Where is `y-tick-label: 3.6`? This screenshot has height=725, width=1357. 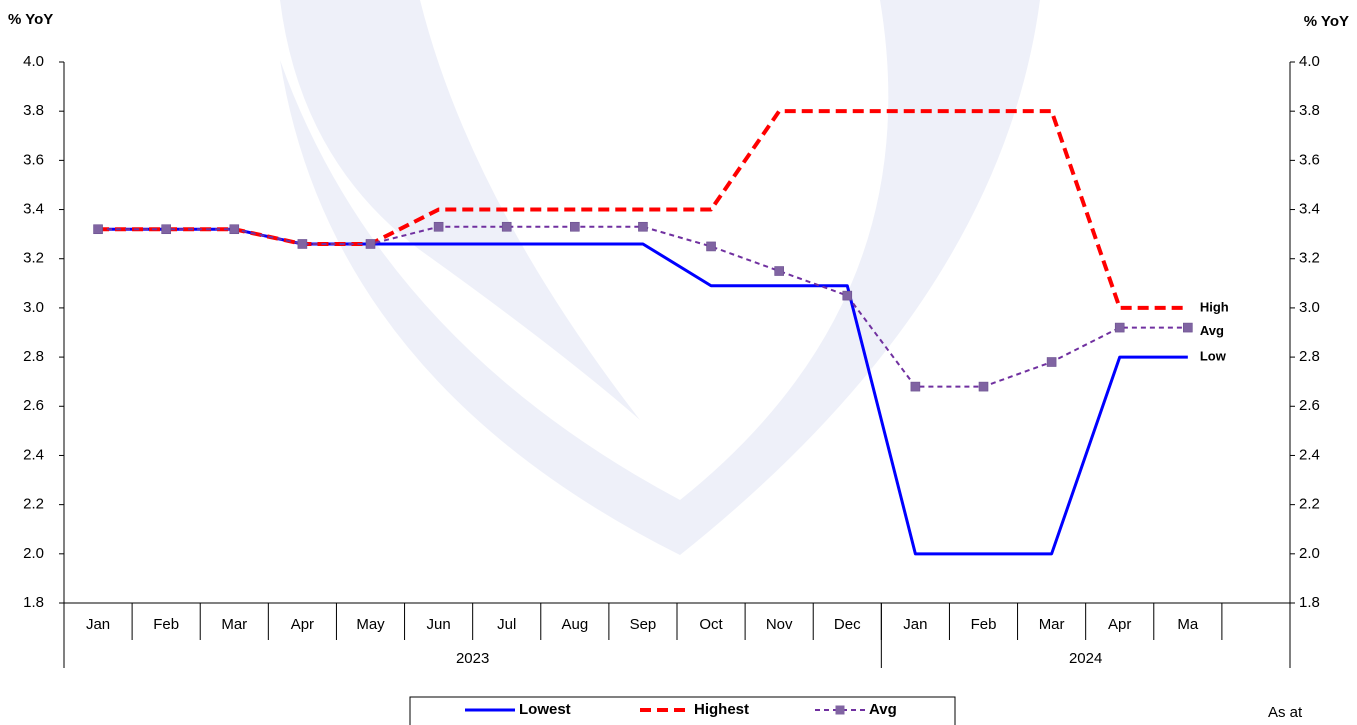 y-tick-label: 3.6 is located at coordinates (33, 159).